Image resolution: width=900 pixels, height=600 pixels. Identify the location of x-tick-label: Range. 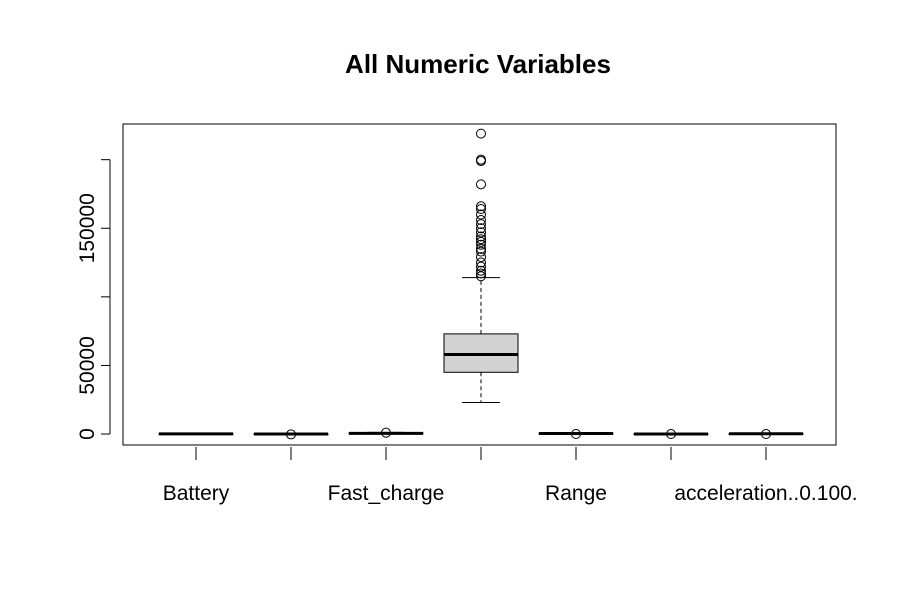
(576, 493).